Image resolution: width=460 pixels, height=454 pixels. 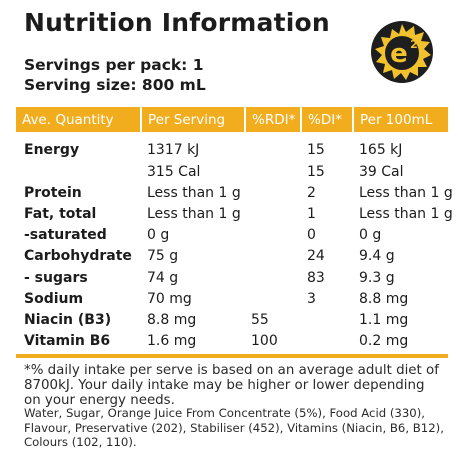 What do you see at coordinates (316, 256) in the screenshot?
I see `di-value: 24` at bounding box center [316, 256].